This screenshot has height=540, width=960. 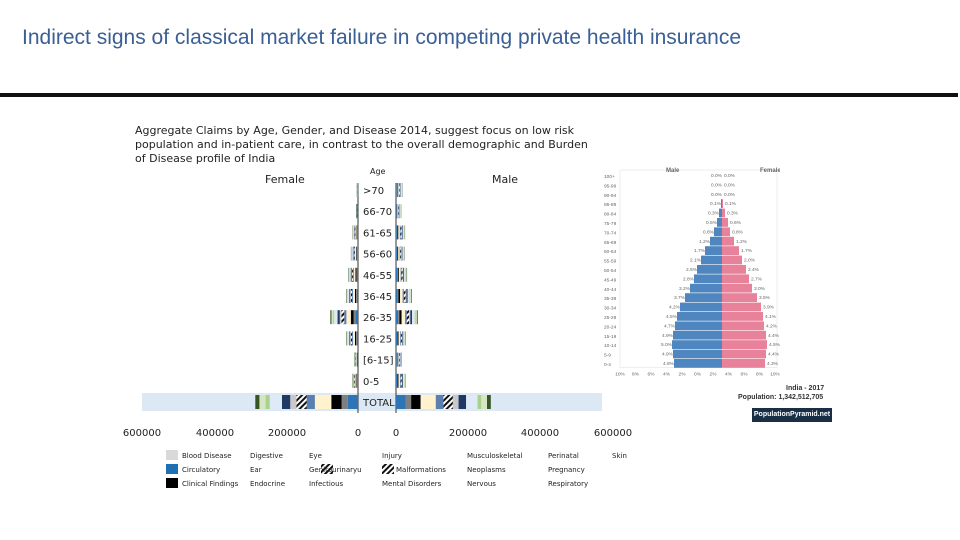 I want to click on legend-label: Malformations, so click(x=421, y=470).